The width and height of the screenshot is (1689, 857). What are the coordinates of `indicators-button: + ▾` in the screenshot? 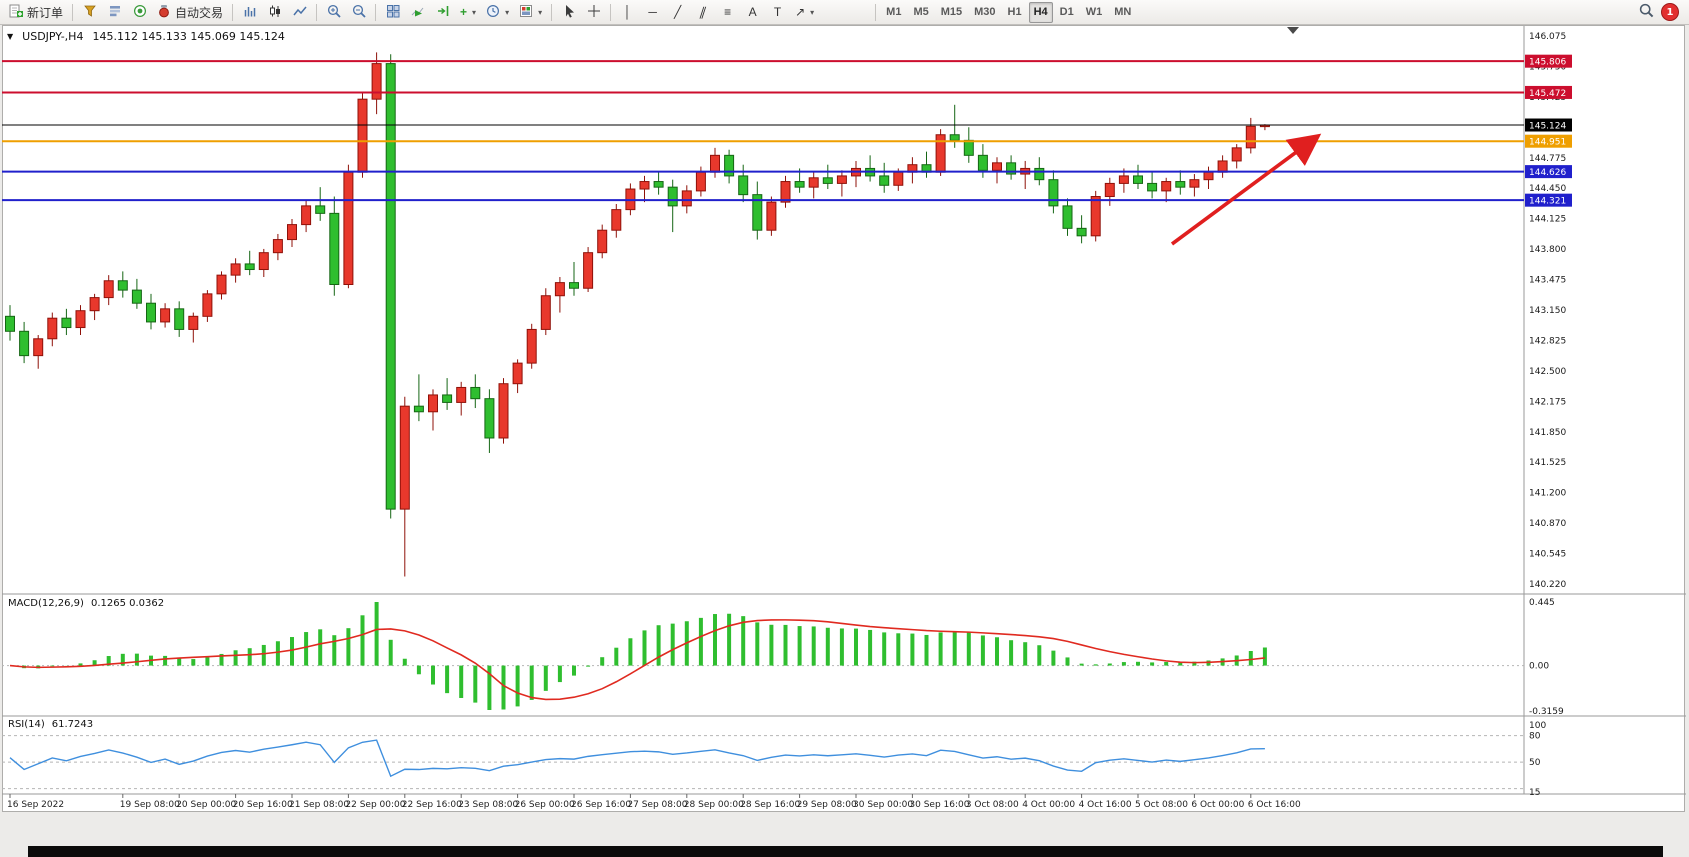 It's located at (468, 12).